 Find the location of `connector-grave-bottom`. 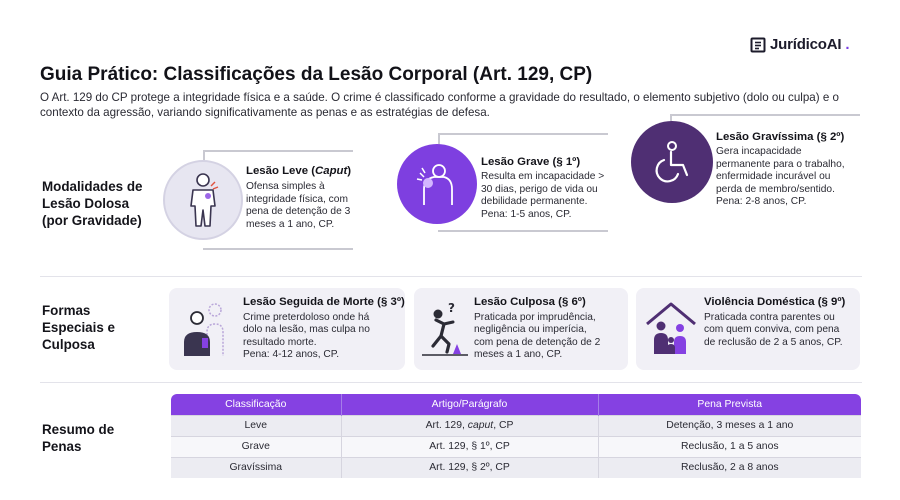

connector-grave-bottom is located at coordinates (523, 231).